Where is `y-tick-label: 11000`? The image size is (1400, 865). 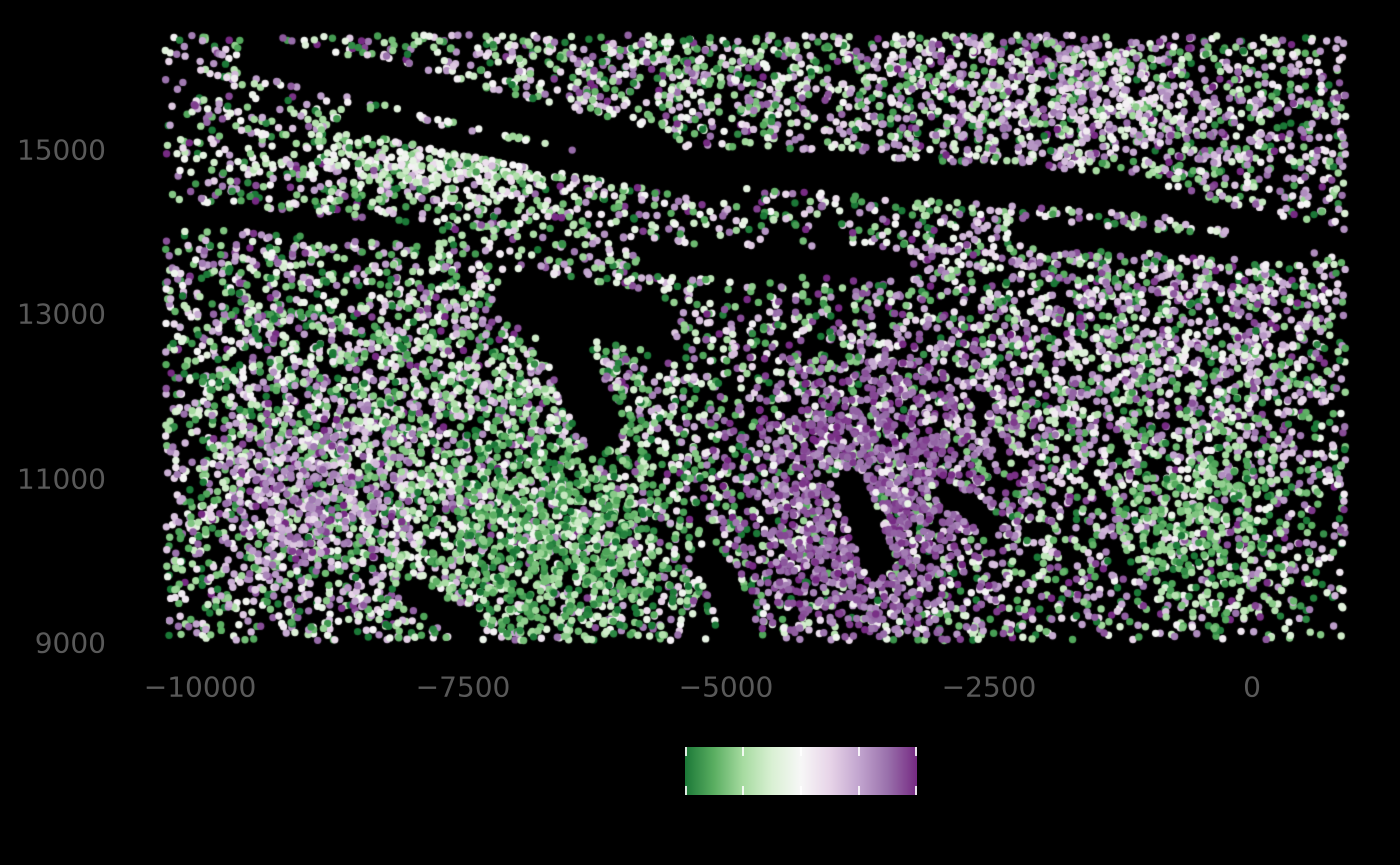
y-tick-label: 11000 is located at coordinates (61, 479).